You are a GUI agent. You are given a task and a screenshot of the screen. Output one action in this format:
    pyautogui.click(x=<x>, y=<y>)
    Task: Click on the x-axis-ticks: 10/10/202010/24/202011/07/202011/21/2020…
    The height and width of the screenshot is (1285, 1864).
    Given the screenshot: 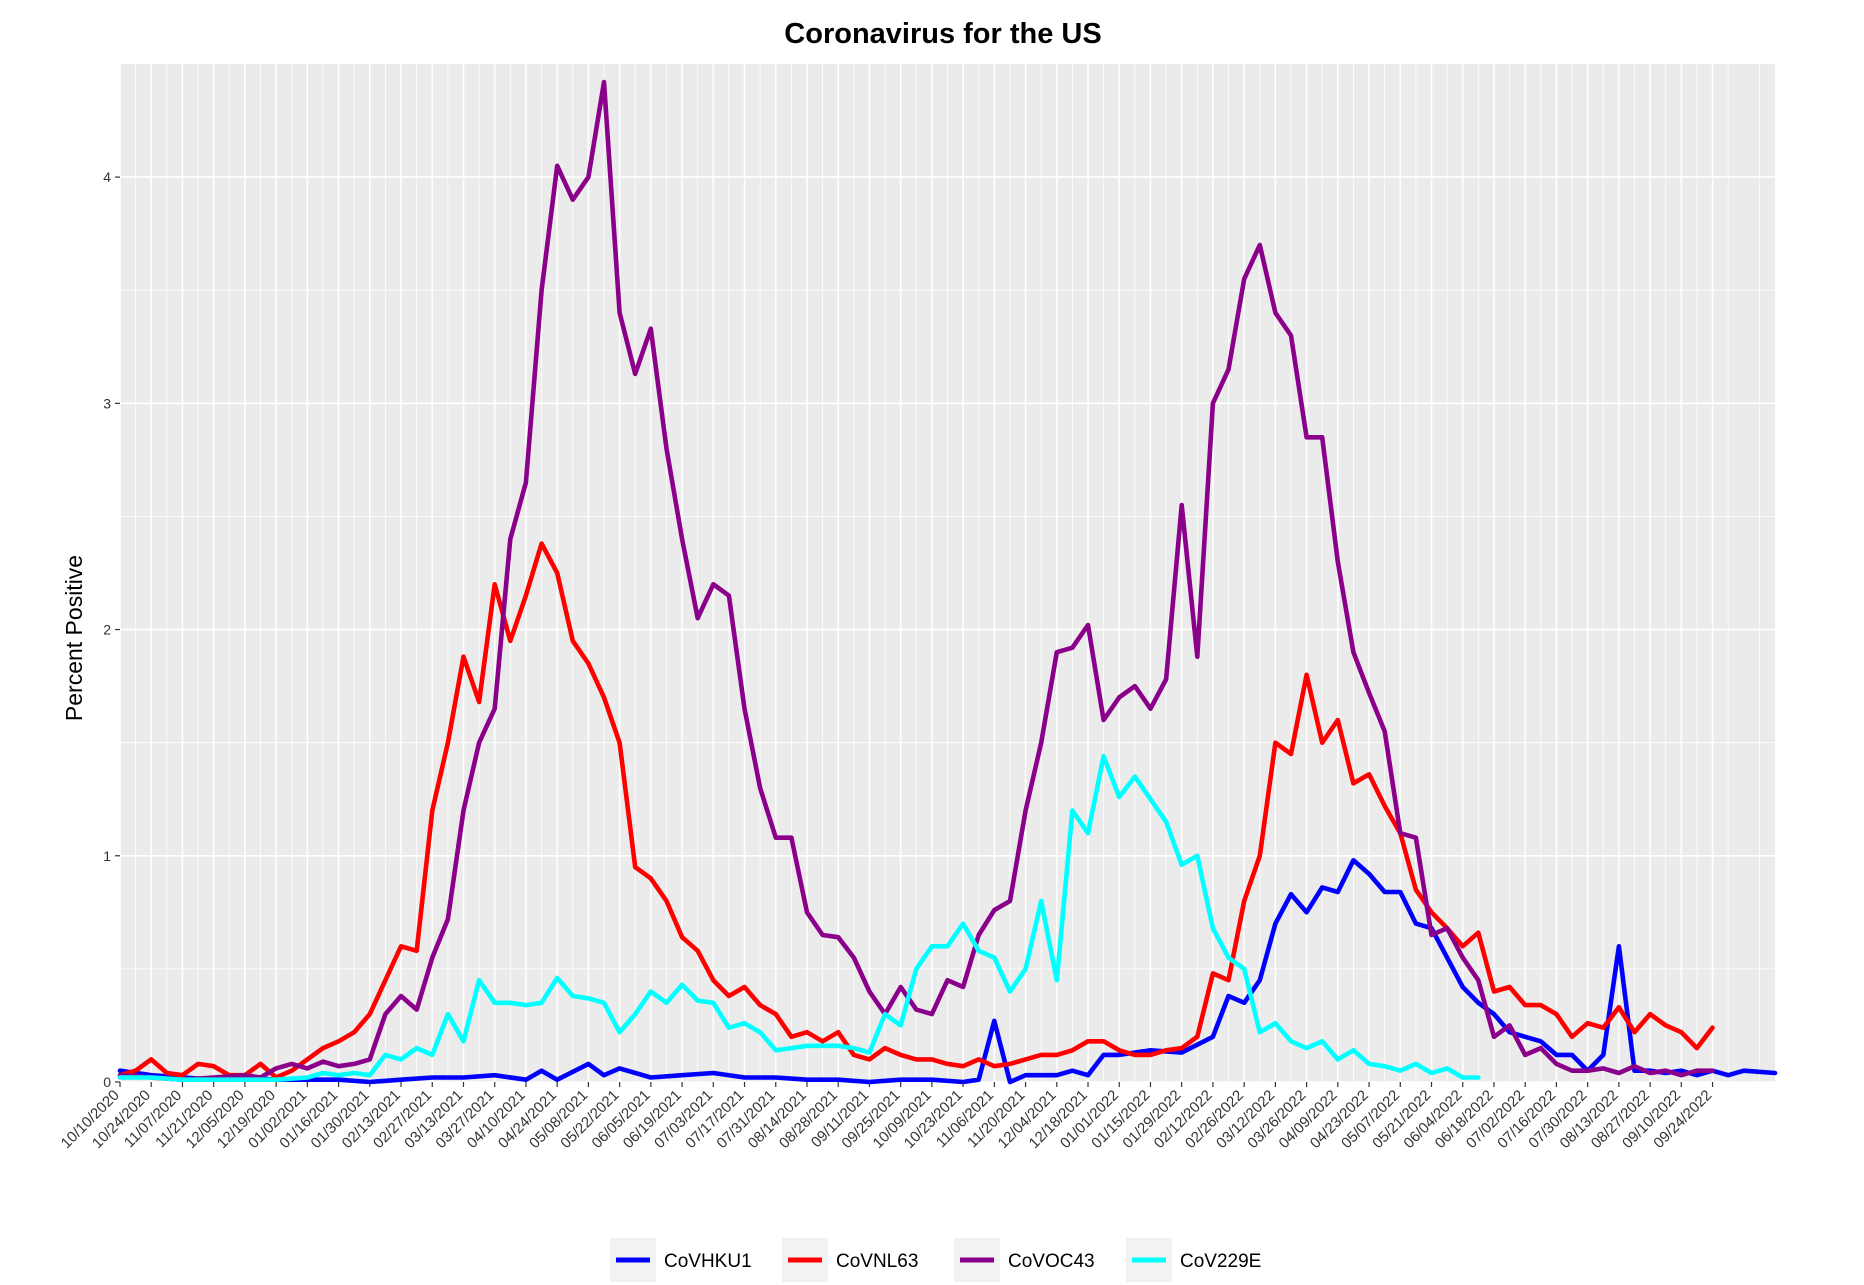 What is the action you would take?
    pyautogui.click(x=886, y=1117)
    